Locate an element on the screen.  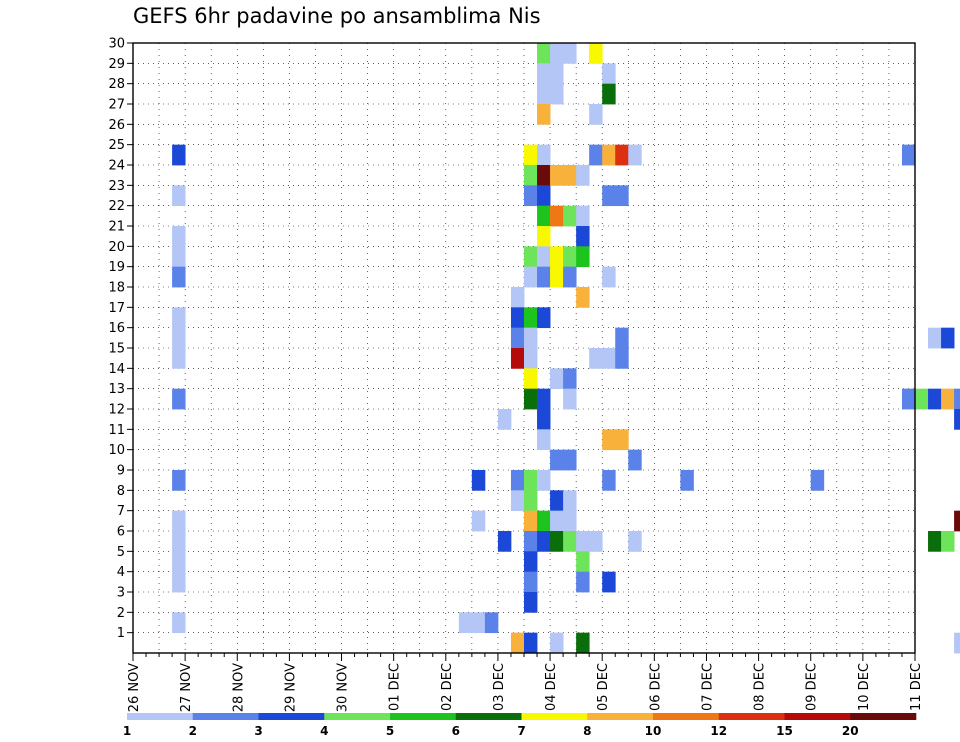
x-tick-label: 03 DEC is located at coordinates (499, 687).